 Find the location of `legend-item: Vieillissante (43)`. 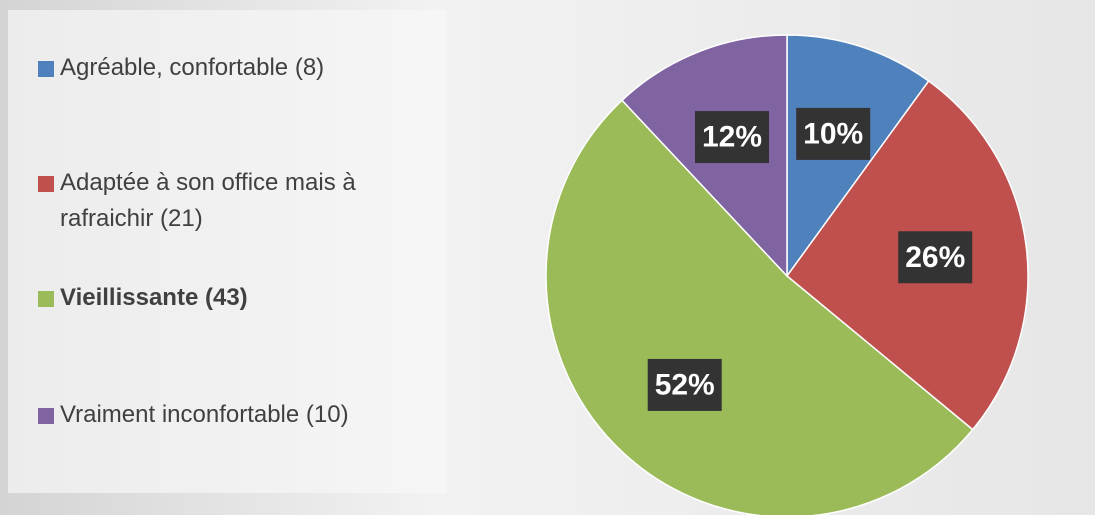

legend-item: Vieillissante (43) is located at coordinates (238, 298).